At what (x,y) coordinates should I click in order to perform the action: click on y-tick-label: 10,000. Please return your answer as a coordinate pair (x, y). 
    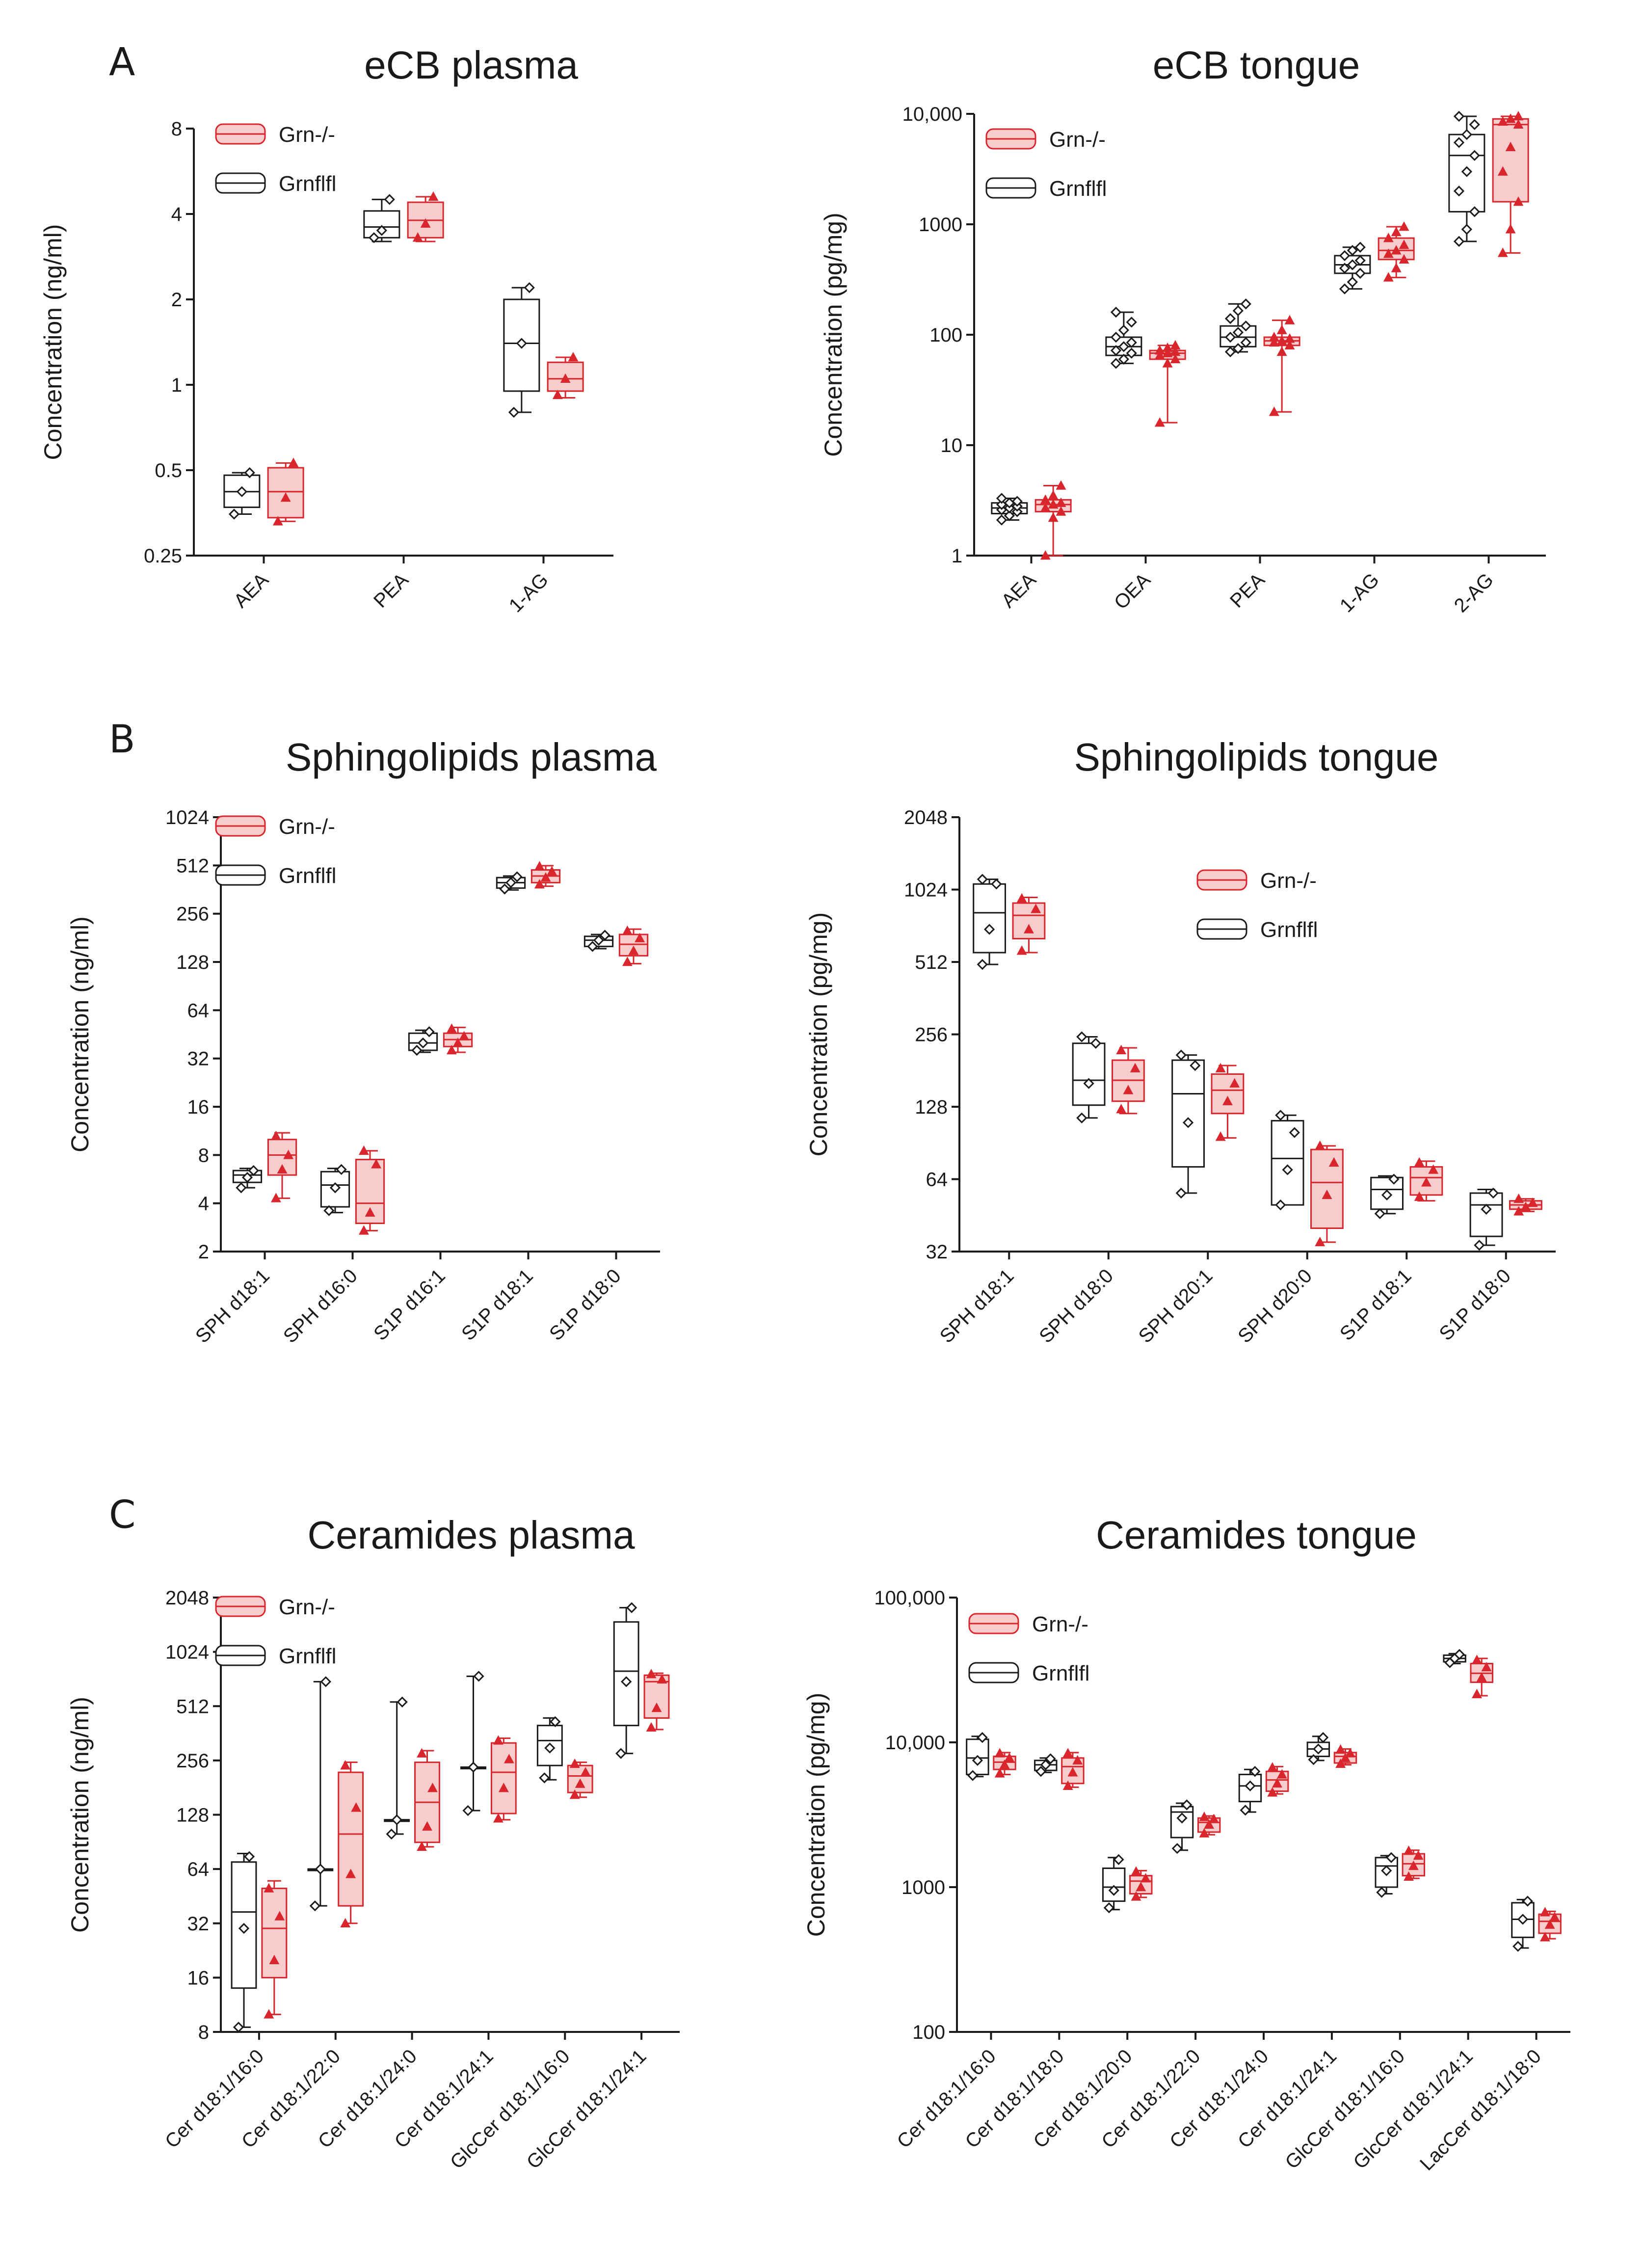
    Looking at the image, I should click on (915, 1743).